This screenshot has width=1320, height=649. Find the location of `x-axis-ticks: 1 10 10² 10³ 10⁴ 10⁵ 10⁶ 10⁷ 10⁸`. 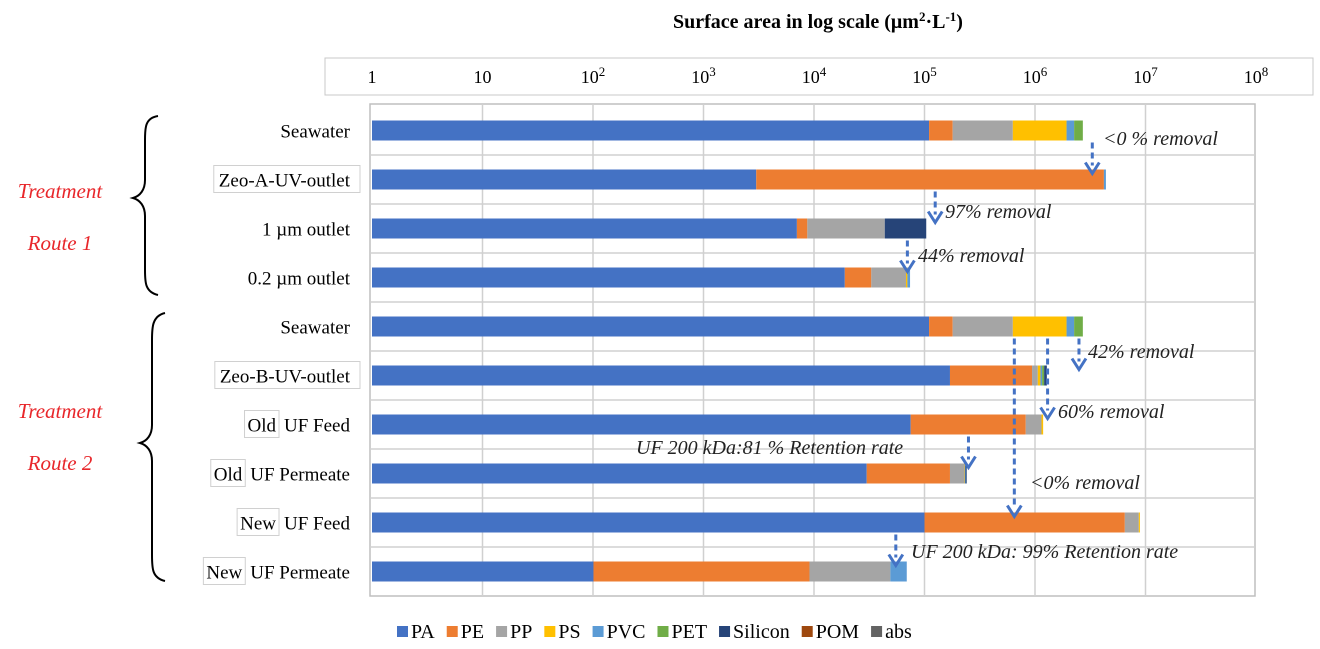

x-axis-ticks: 1 10 10² 10³ 10⁴ 10⁵ 10⁶ 10⁷ 10⁸ is located at coordinates (818, 76).